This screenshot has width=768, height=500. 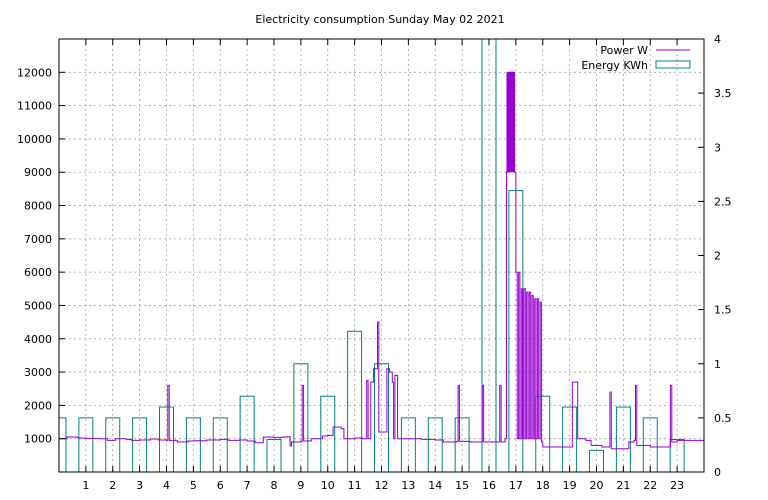 What do you see at coordinates (34, 139) in the screenshot?
I see `y-left-tick-label: 10000` at bounding box center [34, 139].